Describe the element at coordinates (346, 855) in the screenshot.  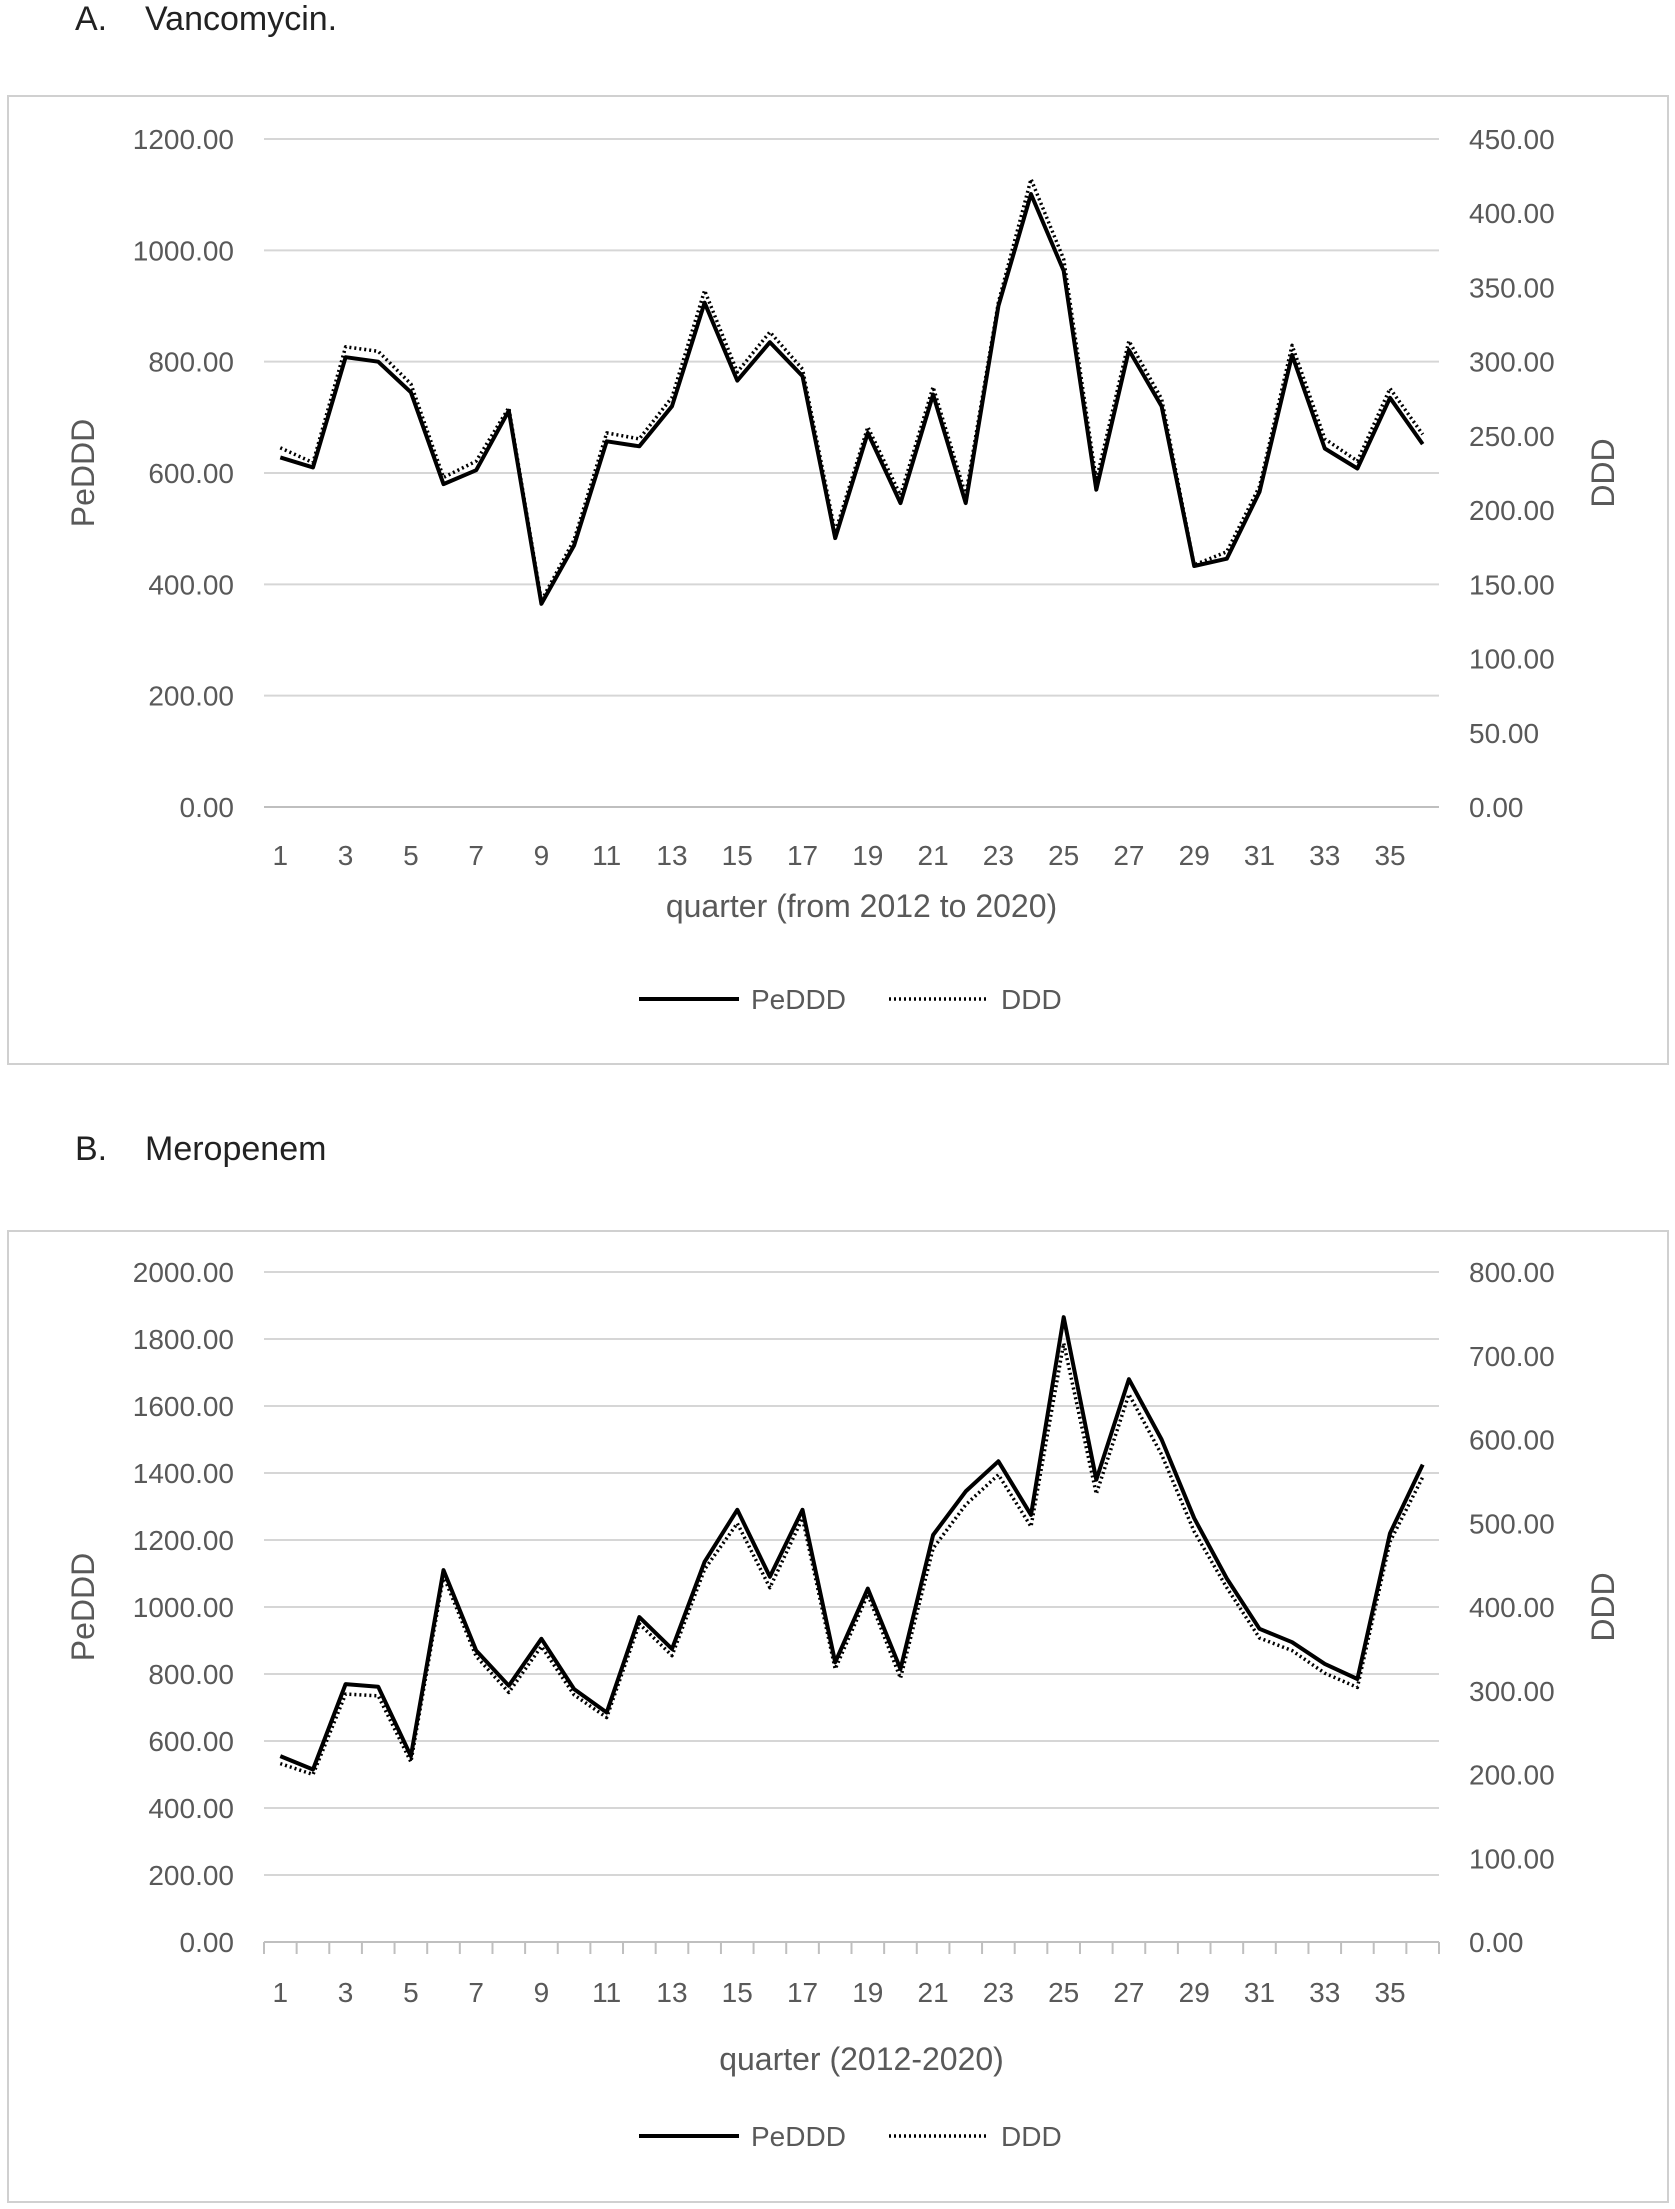
I see `chart-a-x-tick-label: 3` at that location.